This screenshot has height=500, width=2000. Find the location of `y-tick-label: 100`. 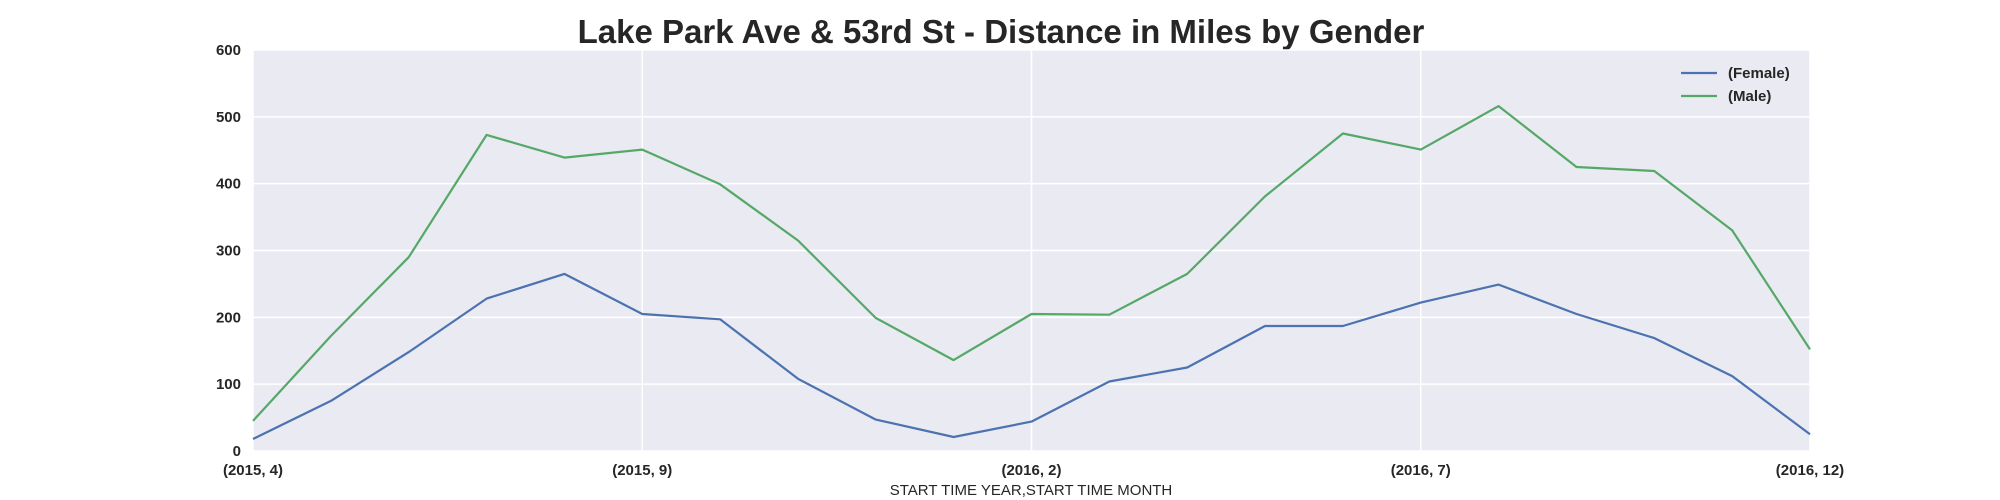

y-tick-label: 100 is located at coordinates (228, 384).